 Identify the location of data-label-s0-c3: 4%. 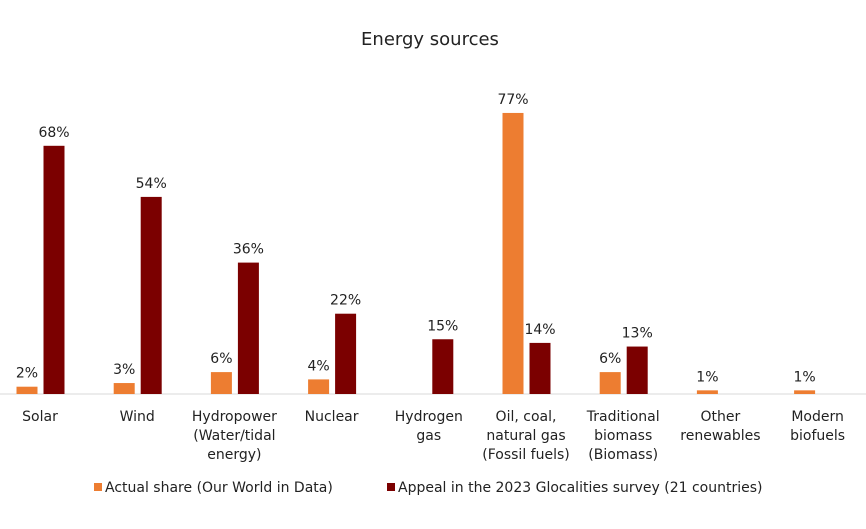
(318, 366).